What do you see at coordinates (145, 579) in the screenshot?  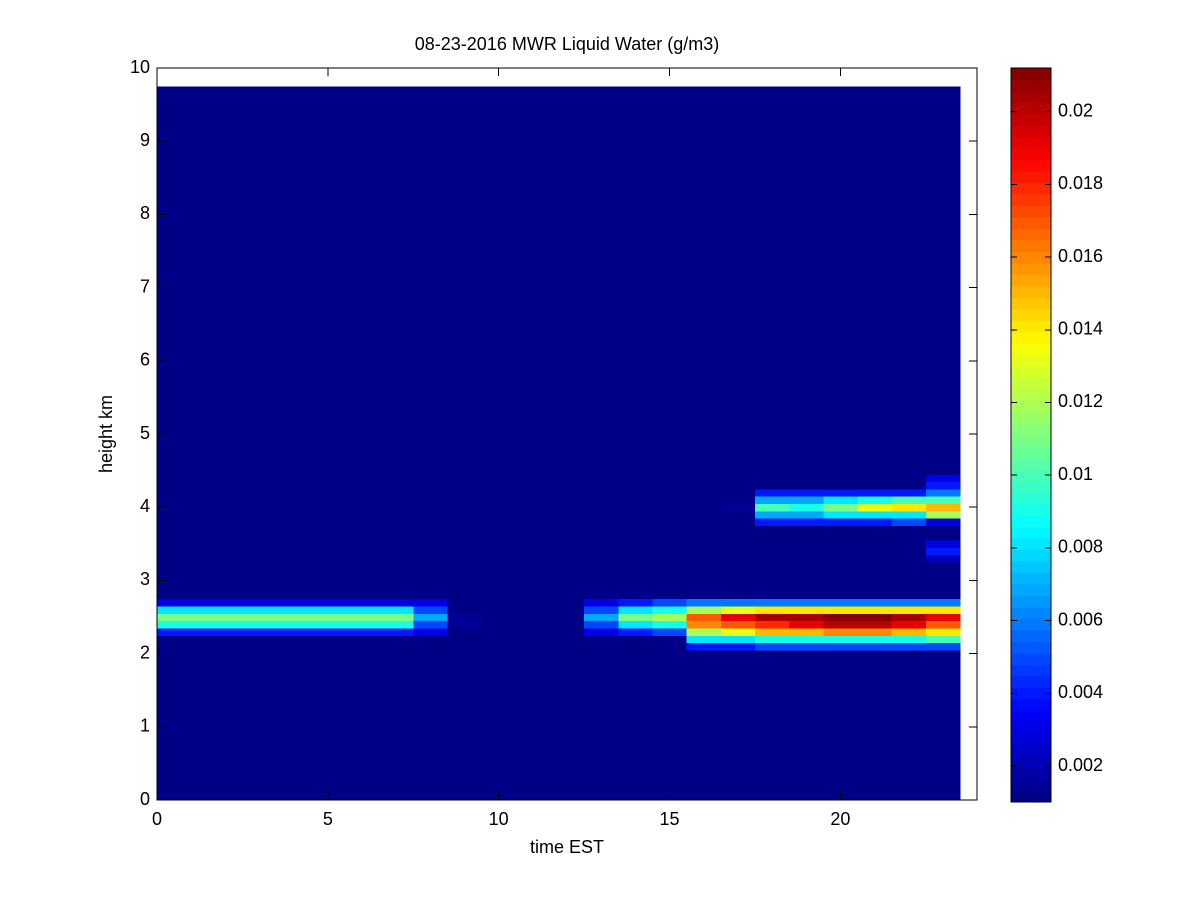 I see `y-tick-label: 3` at bounding box center [145, 579].